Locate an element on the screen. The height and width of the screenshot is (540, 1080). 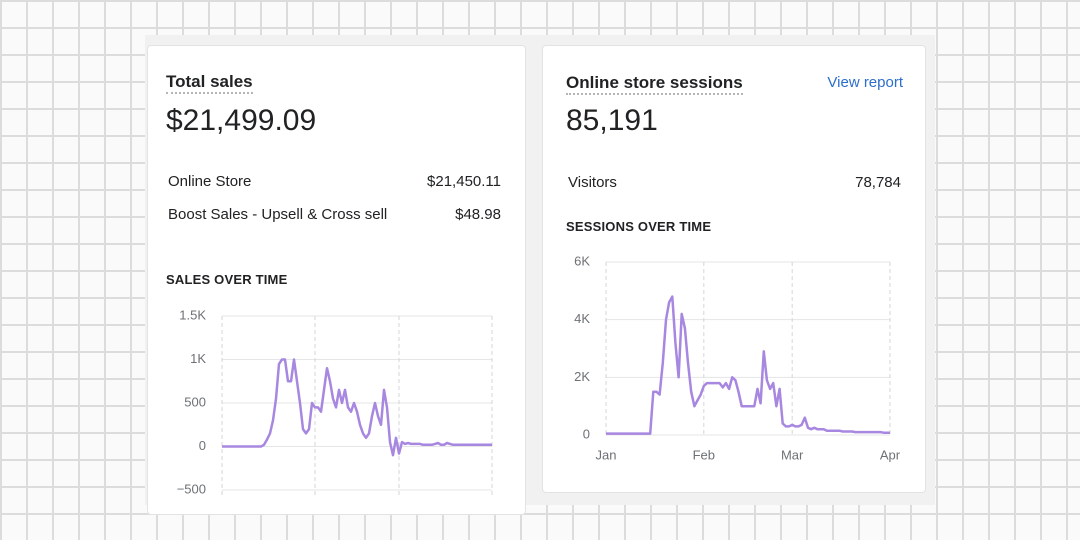
chart-title: SESSIONS OVER TIME is located at coordinates (639, 226).